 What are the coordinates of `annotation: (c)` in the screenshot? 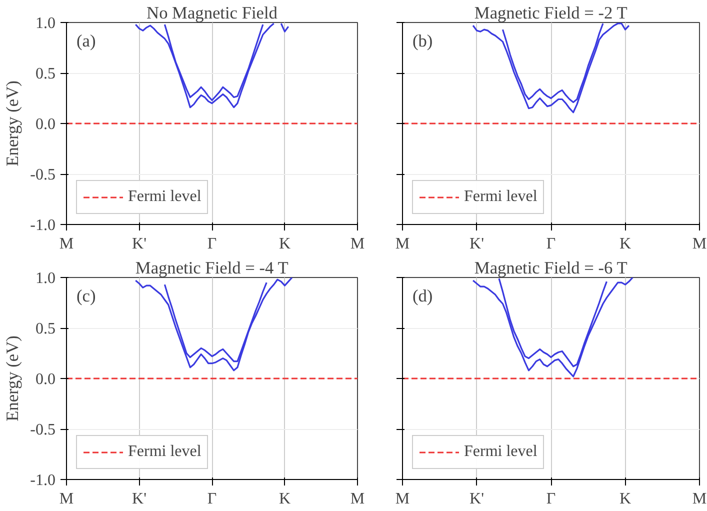 It's located at (86, 296).